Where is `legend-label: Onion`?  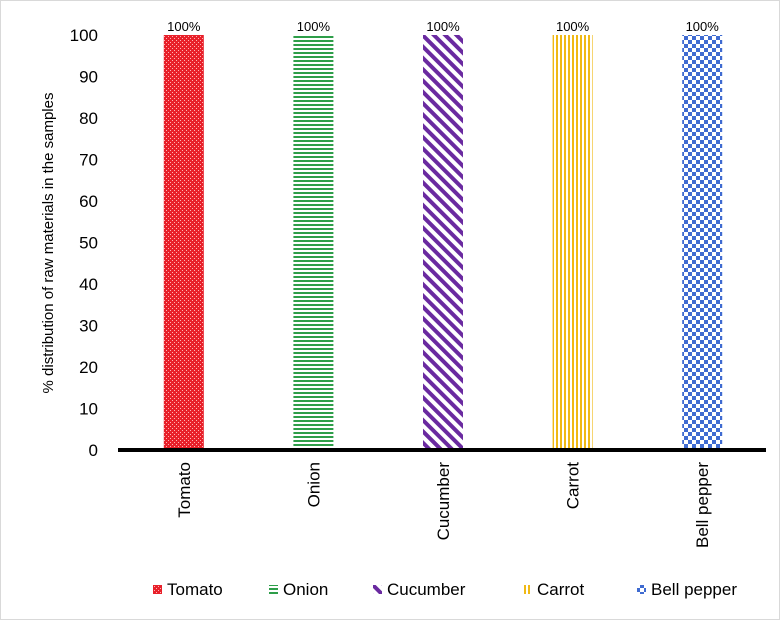
legend-label: Onion is located at coordinates (305, 589).